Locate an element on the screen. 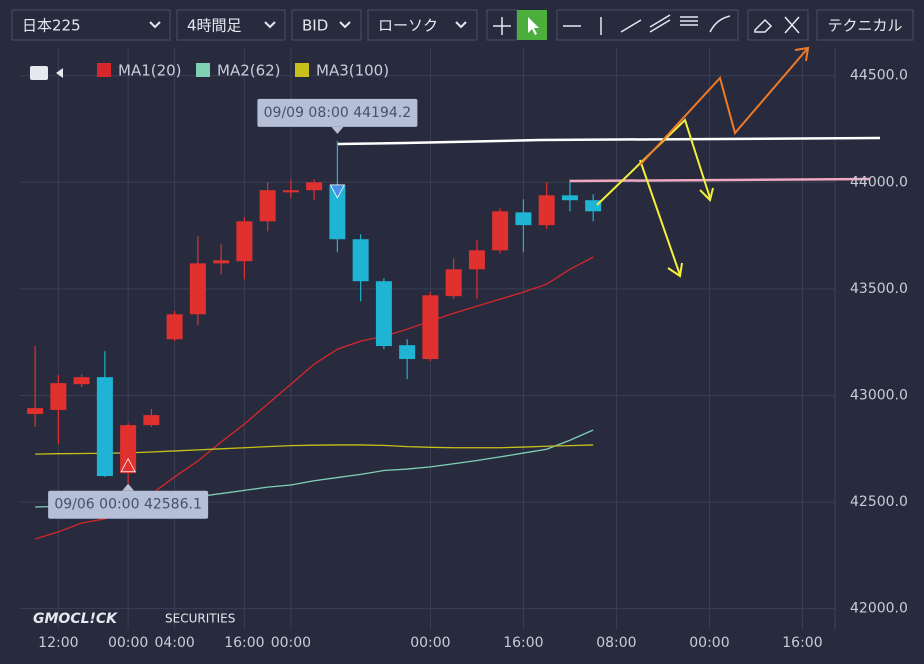 This screenshot has height=664, width=924. y-tick-label: 42500.0 is located at coordinates (879, 502).